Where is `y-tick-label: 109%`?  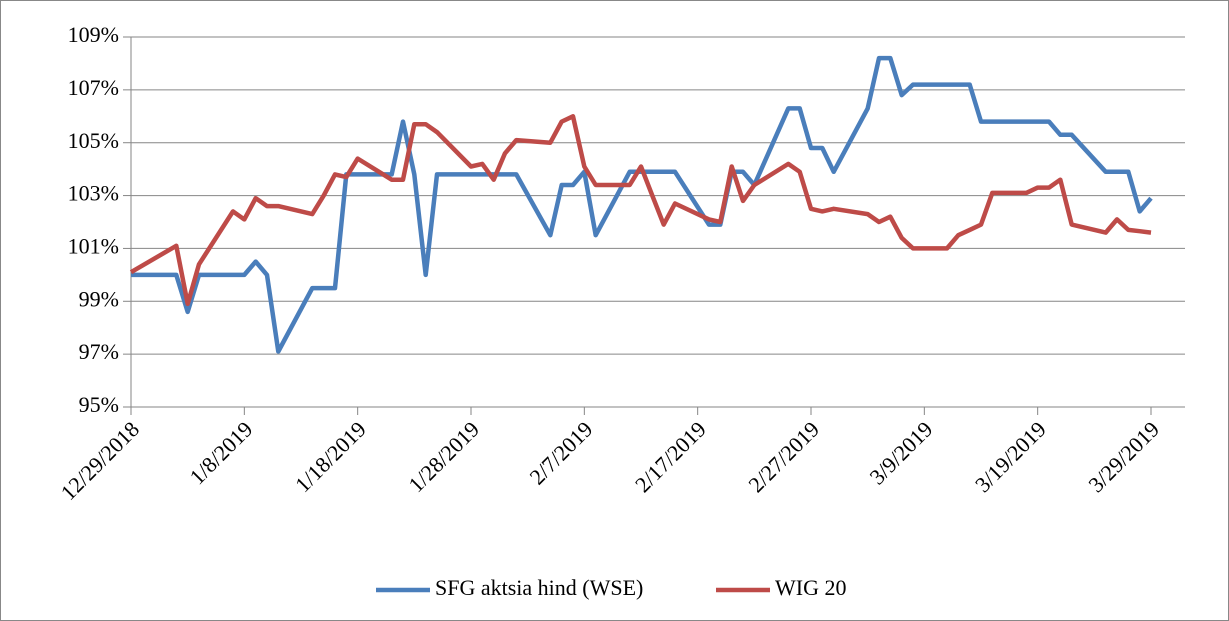 y-tick-label: 109% is located at coordinates (93, 34).